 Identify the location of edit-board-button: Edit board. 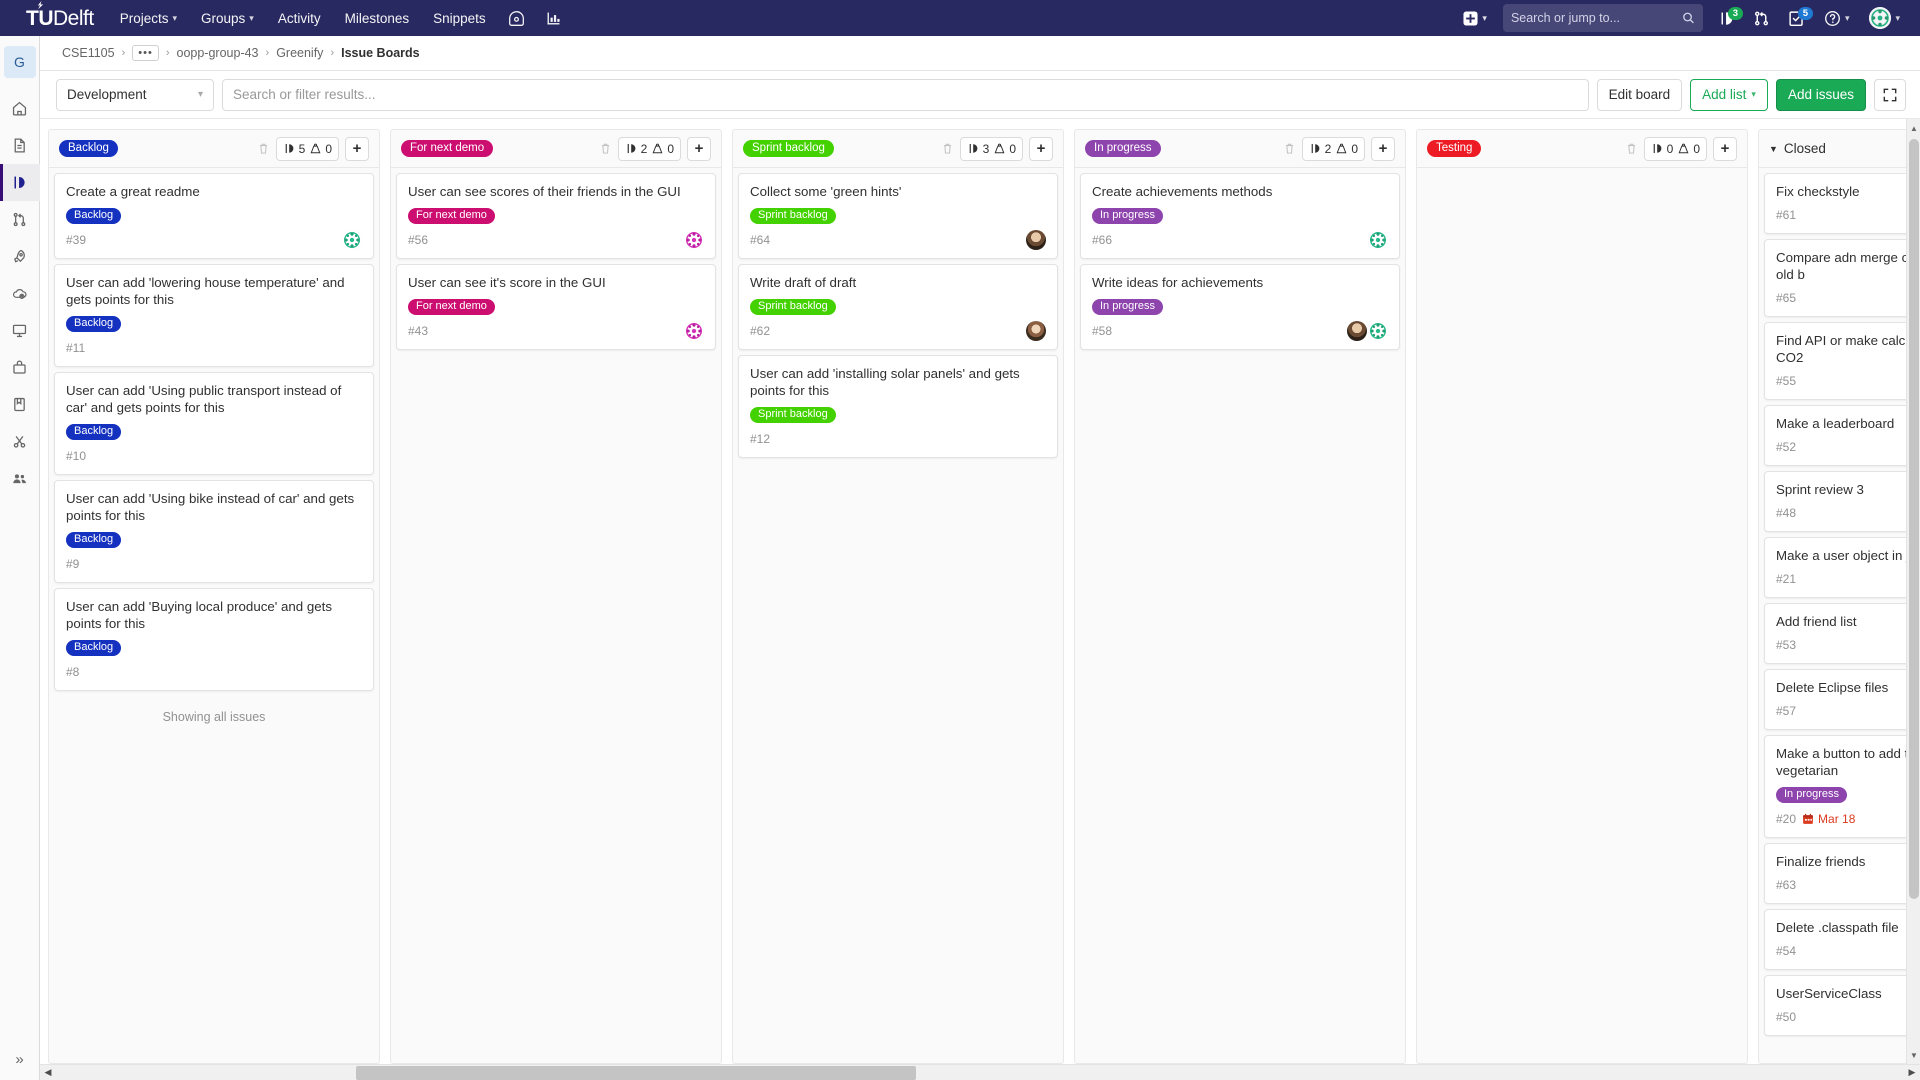
(1639, 94).